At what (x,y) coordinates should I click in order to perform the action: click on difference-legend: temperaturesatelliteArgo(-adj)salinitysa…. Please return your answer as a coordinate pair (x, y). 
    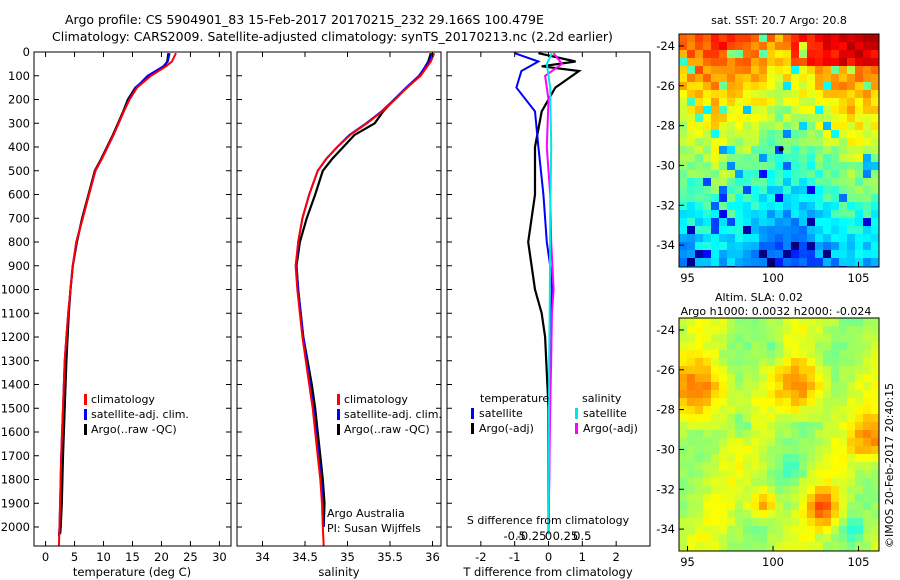
    Looking at the image, I should click on (554, 413).